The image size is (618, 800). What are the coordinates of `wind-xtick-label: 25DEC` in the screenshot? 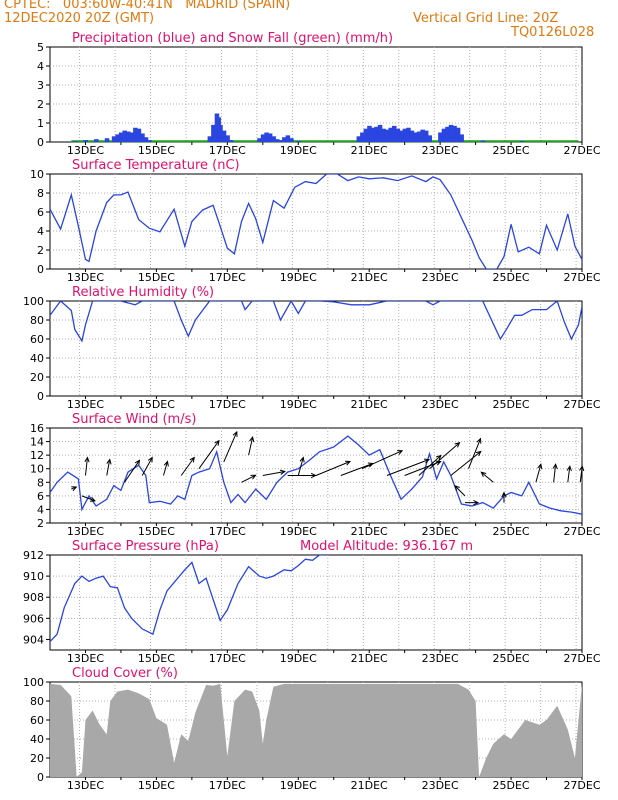 It's located at (511, 531).